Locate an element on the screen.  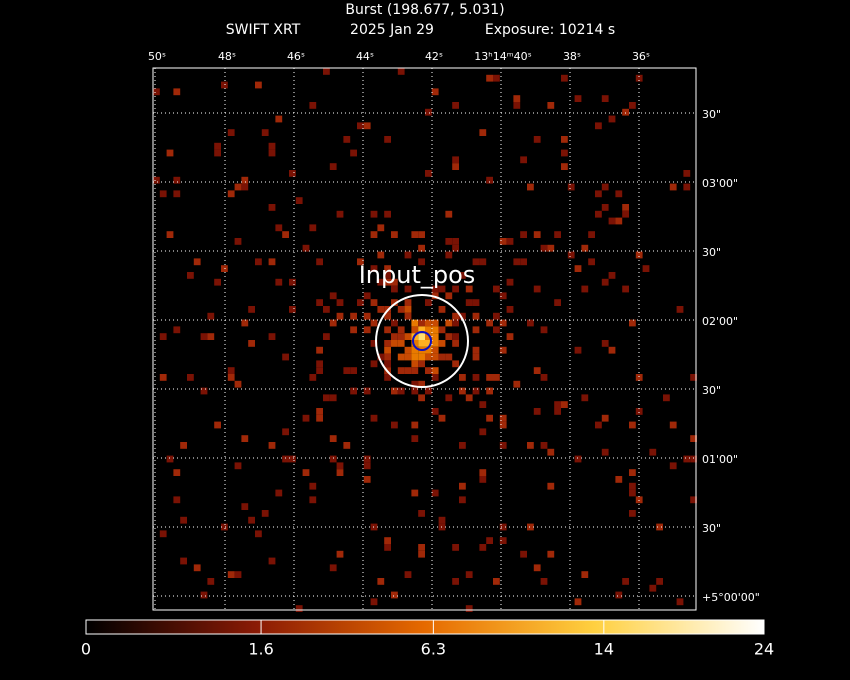
date: 2025 Jan 29 is located at coordinates (392, 30).